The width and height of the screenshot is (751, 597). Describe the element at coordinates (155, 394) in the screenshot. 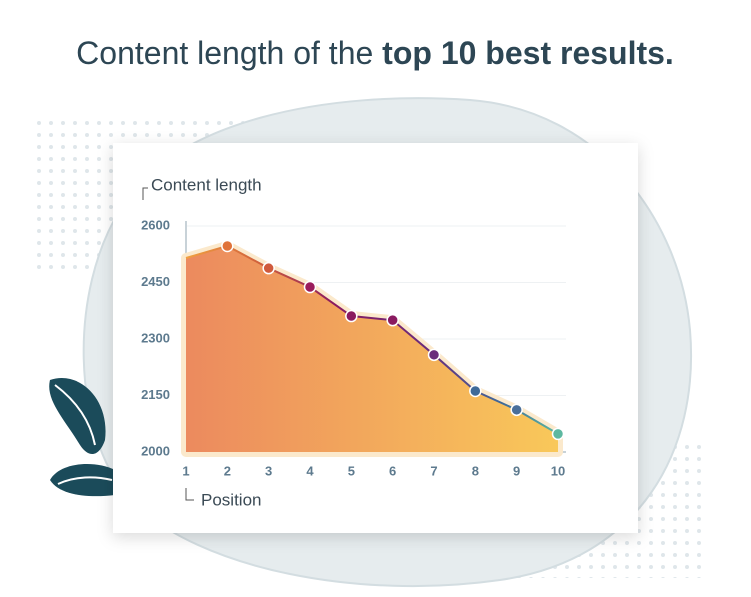

I see `y-tick-label: 2150` at that location.